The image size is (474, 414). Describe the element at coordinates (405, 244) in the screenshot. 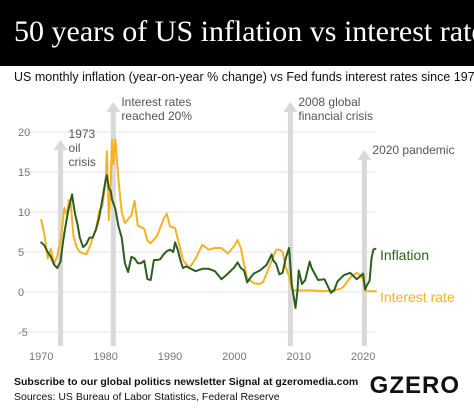

I see `event-marker: 2020 pandemic` at that location.